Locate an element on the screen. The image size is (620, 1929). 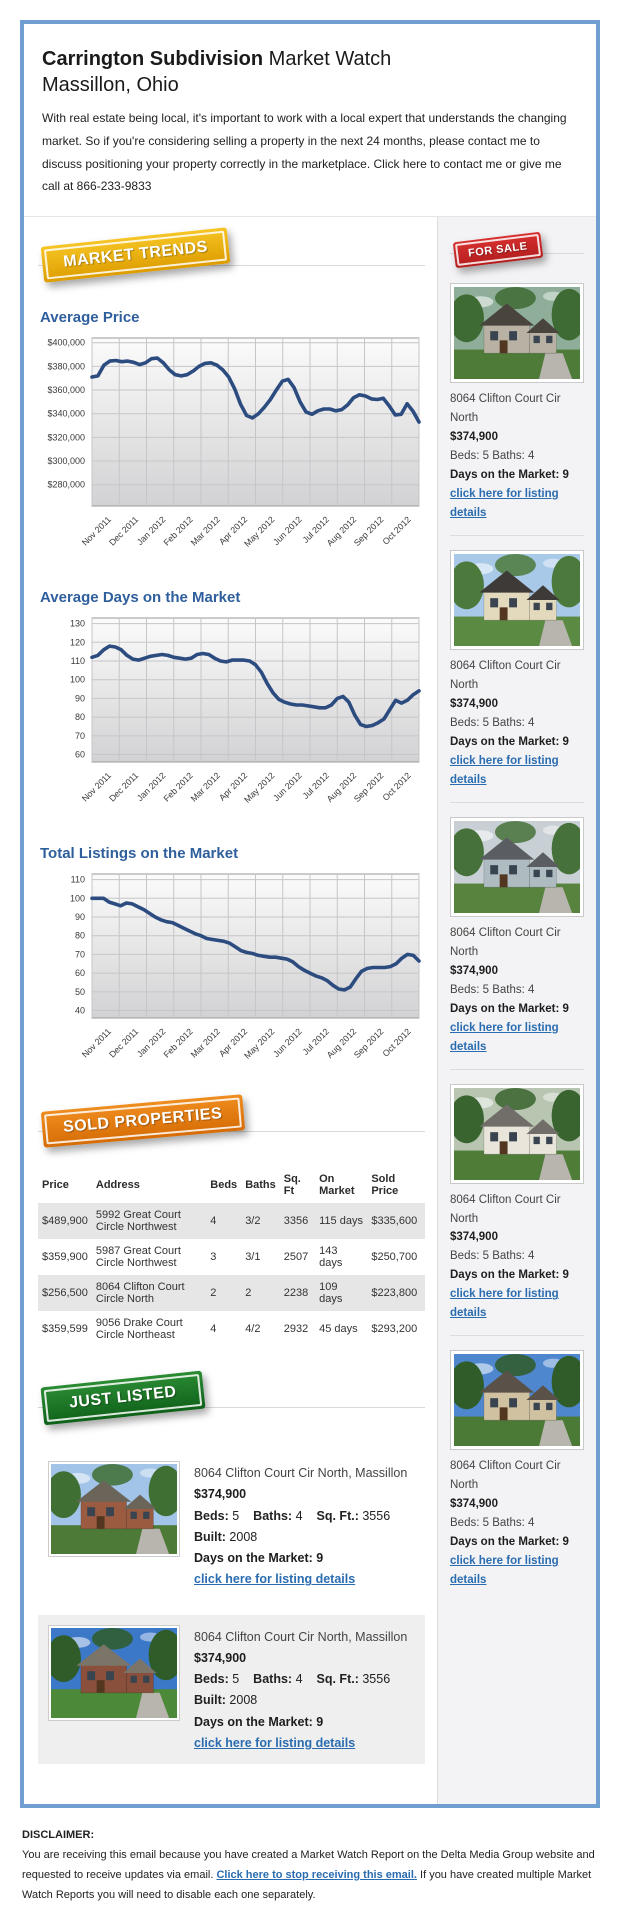
table-cell: 4/2 is located at coordinates (253, 1329).